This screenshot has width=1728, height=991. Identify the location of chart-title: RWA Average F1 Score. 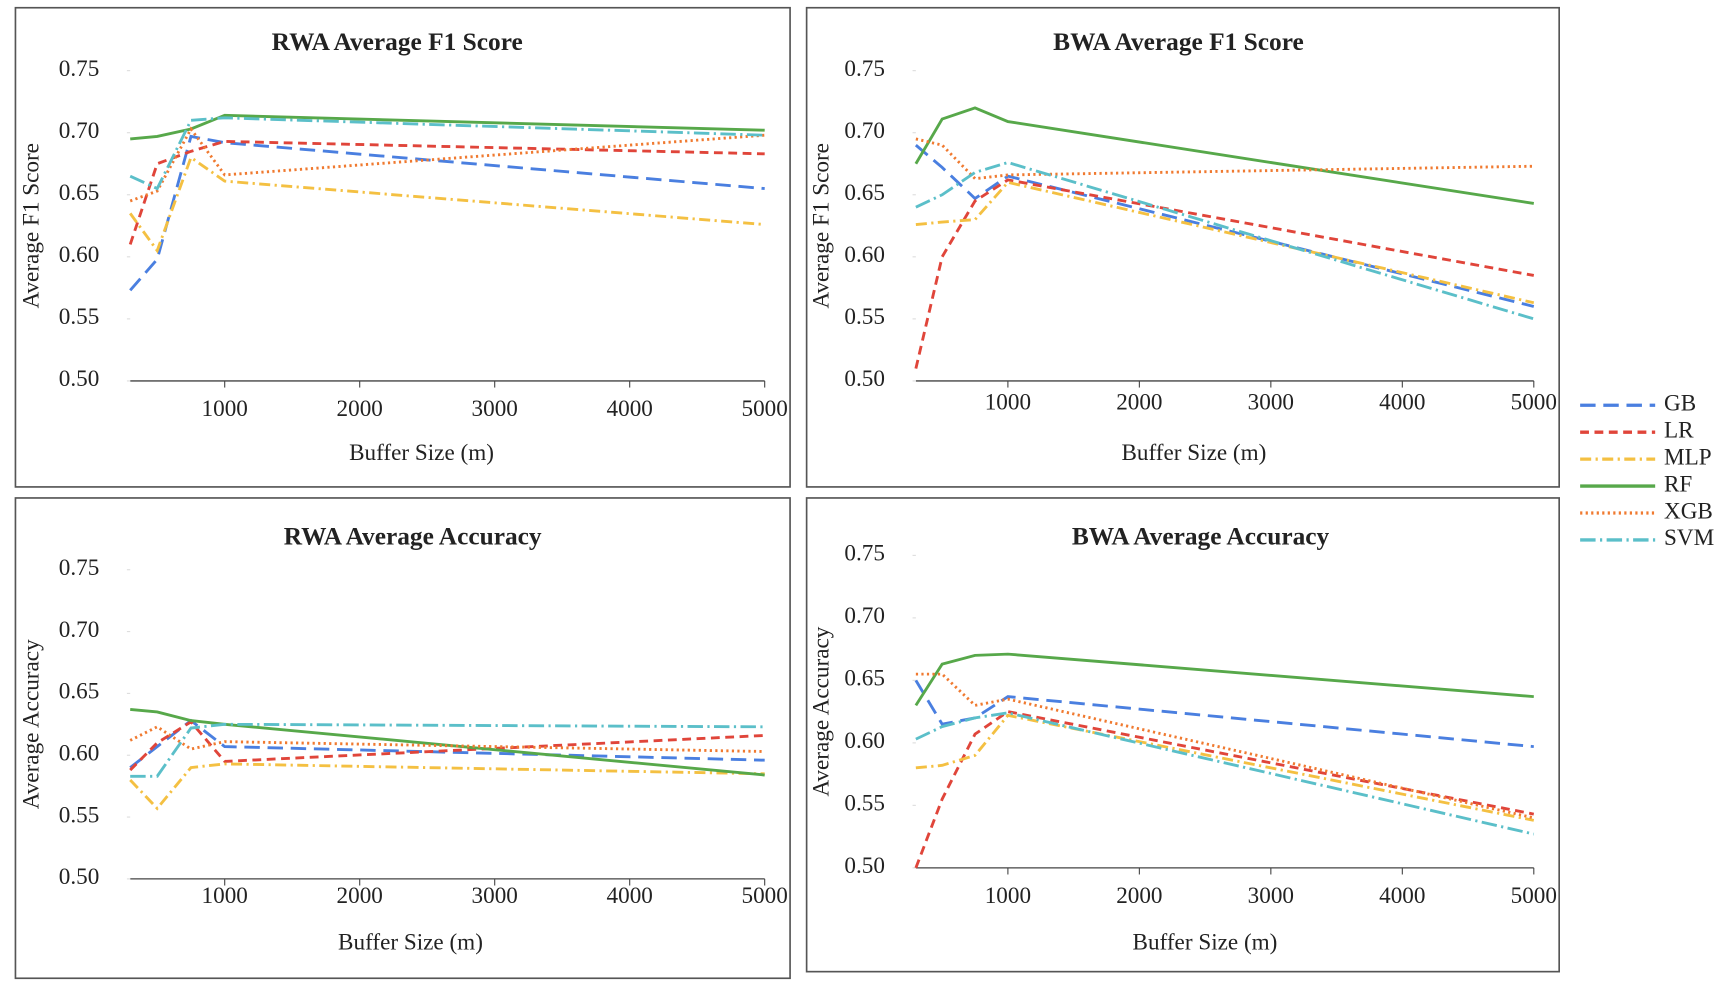
(397, 42).